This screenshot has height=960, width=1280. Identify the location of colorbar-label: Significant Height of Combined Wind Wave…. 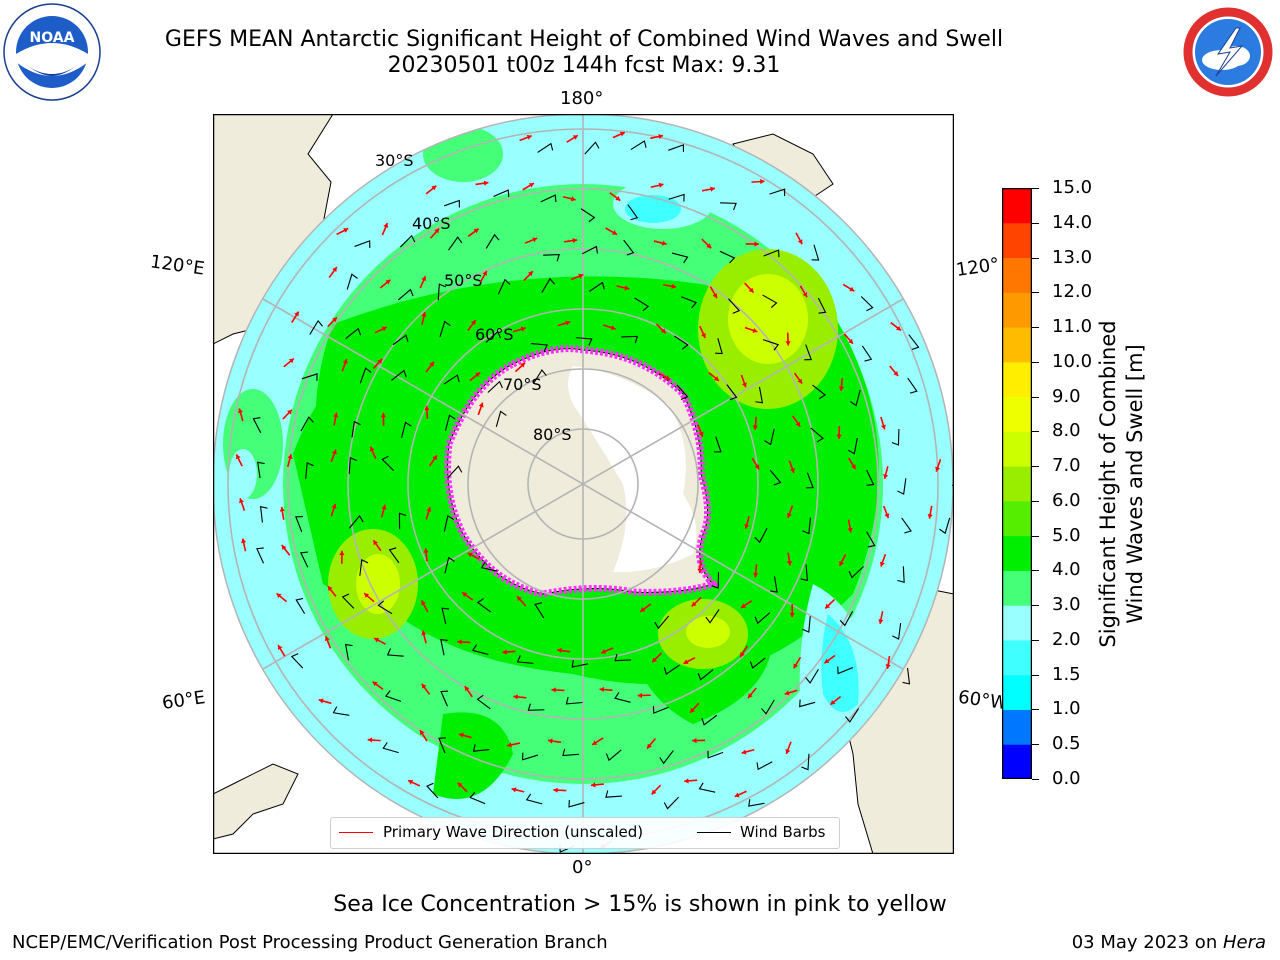
(1122, 483).